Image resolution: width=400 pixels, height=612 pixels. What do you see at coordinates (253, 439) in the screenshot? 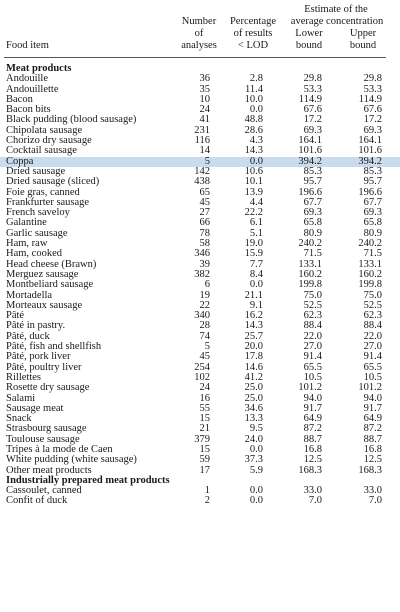
I see `percent-below-lod: 24.0` at bounding box center [253, 439].